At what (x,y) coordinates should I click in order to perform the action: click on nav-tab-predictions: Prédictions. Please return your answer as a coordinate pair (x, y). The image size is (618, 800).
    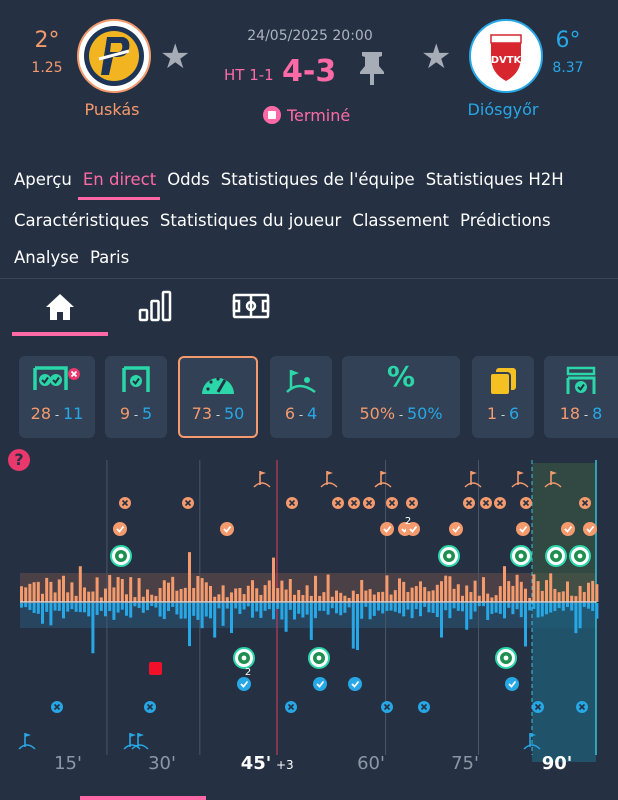
    Looking at the image, I should click on (505, 220).